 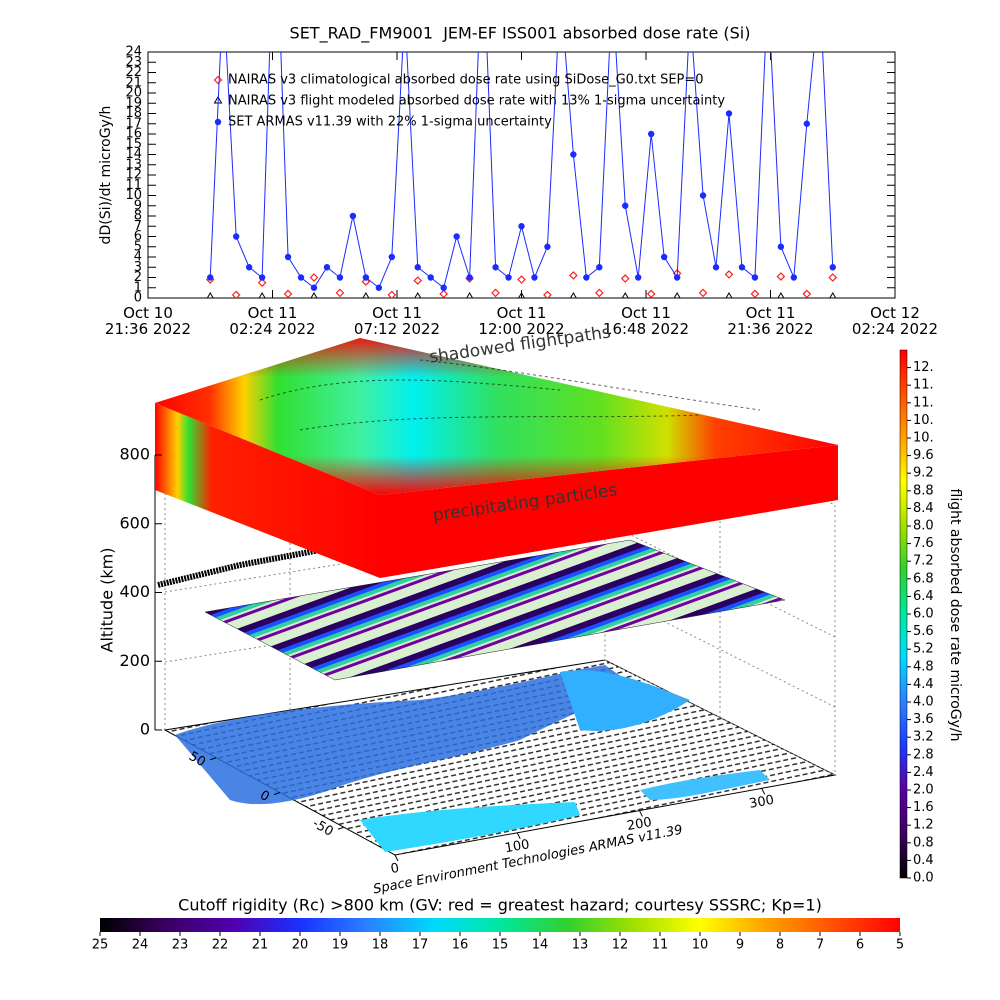 What do you see at coordinates (133, 72) in the screenshot?
I see `y-tick-label: 22` at bounding box center [133, 72].